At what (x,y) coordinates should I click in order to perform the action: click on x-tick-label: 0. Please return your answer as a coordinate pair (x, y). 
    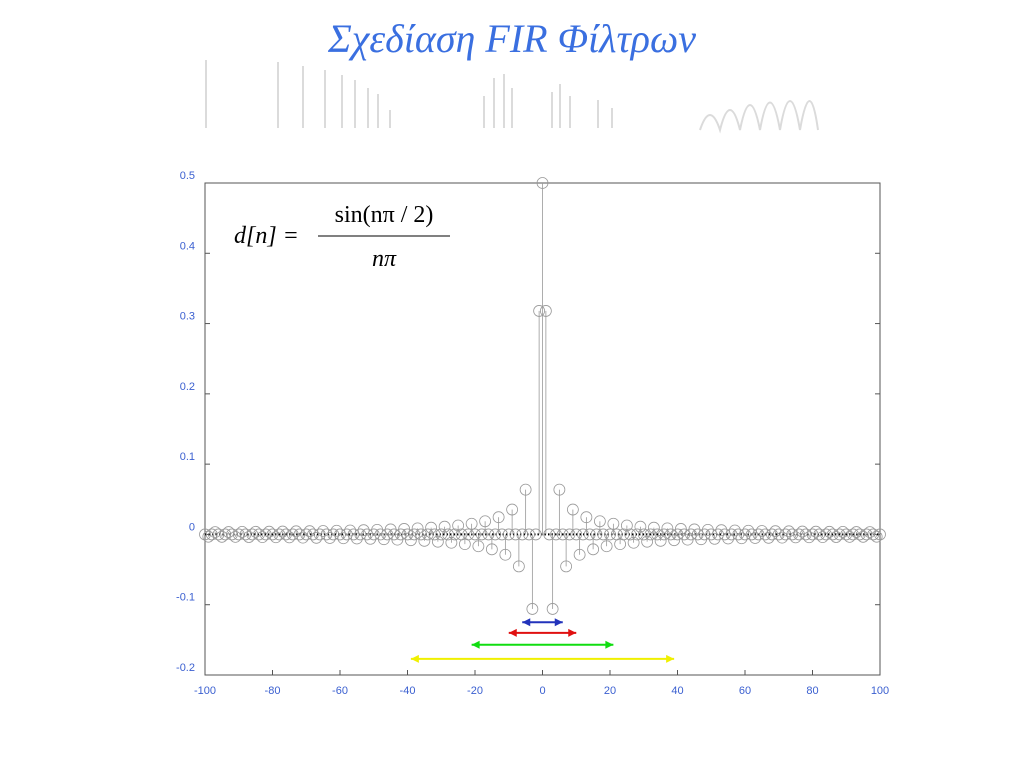
    Looking at the image, I should click on (542, 691).